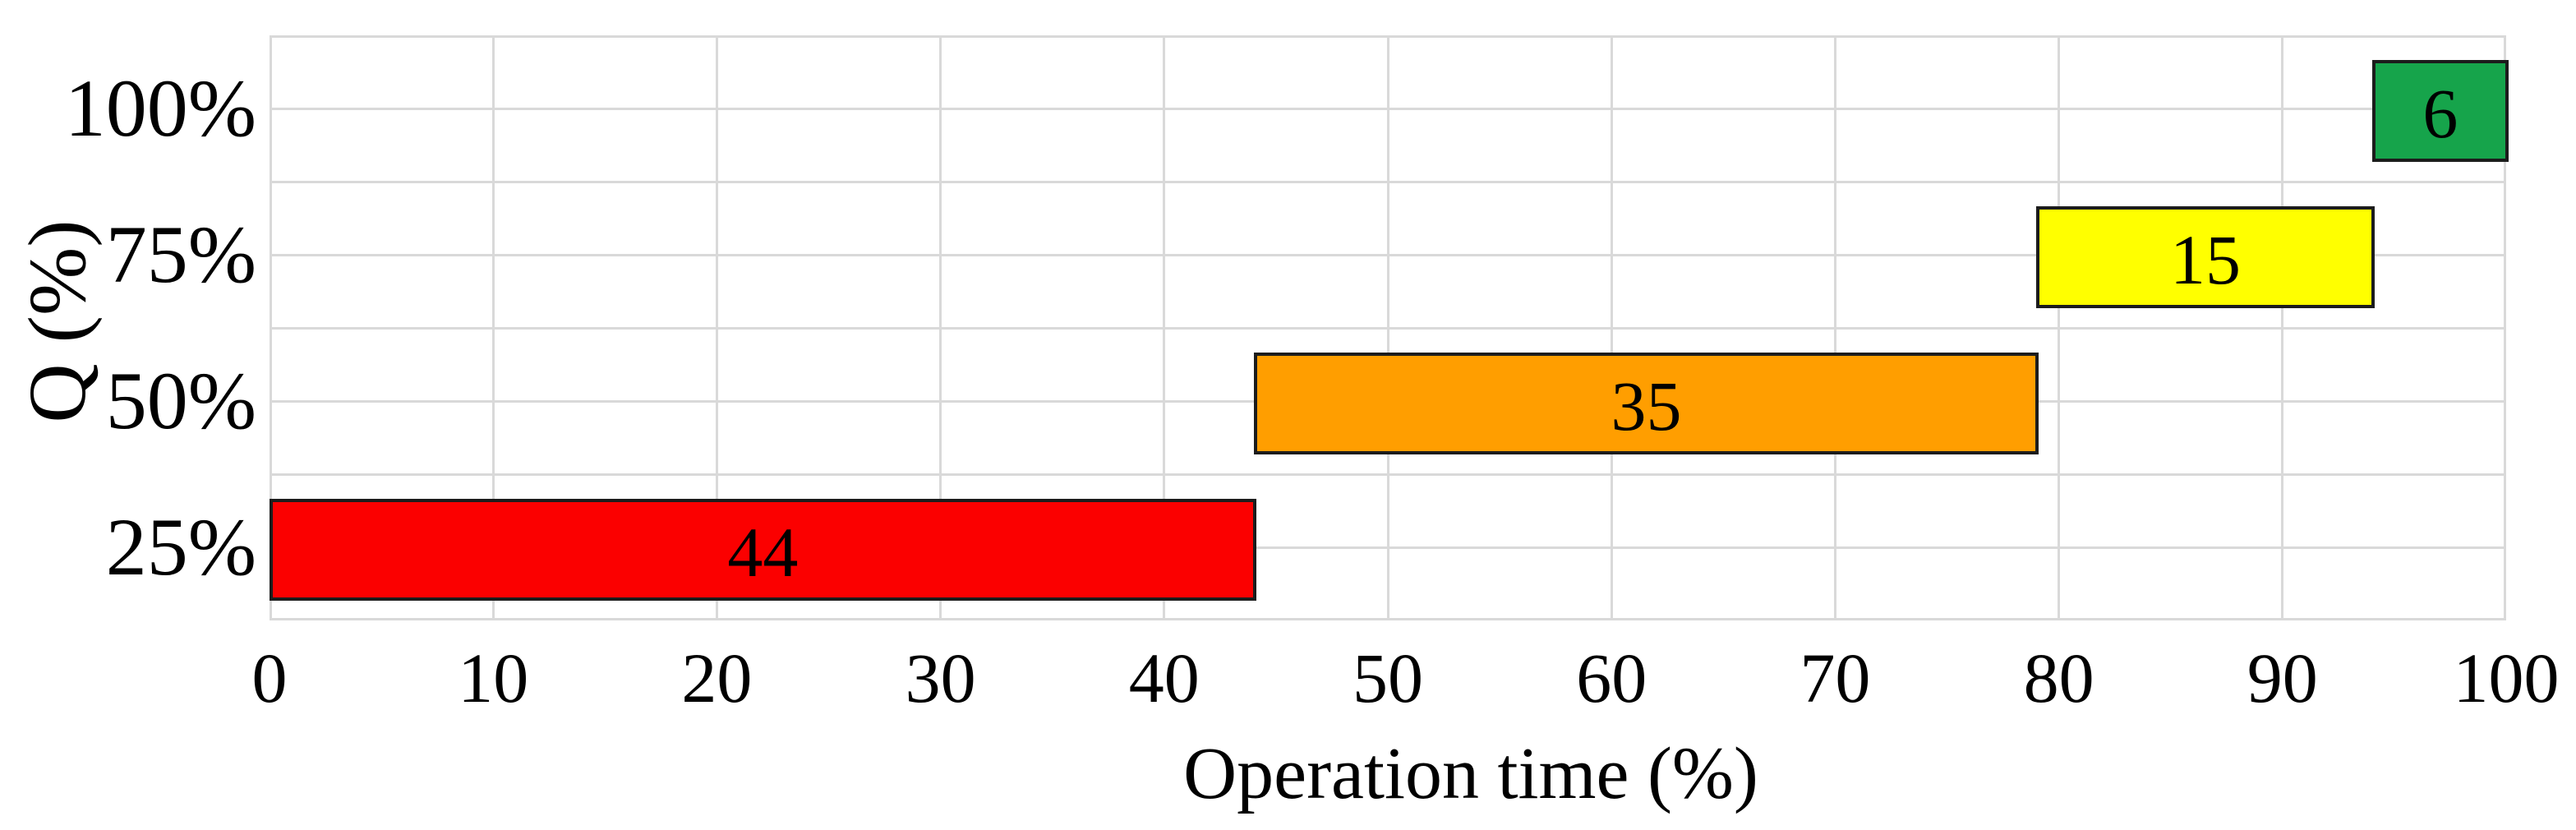 The image size is (2576, 830). What do you see at coordinates (1611, 678) in the screenshot?
I see `x-tick-label: 60` at bounding box center [1611, 678].